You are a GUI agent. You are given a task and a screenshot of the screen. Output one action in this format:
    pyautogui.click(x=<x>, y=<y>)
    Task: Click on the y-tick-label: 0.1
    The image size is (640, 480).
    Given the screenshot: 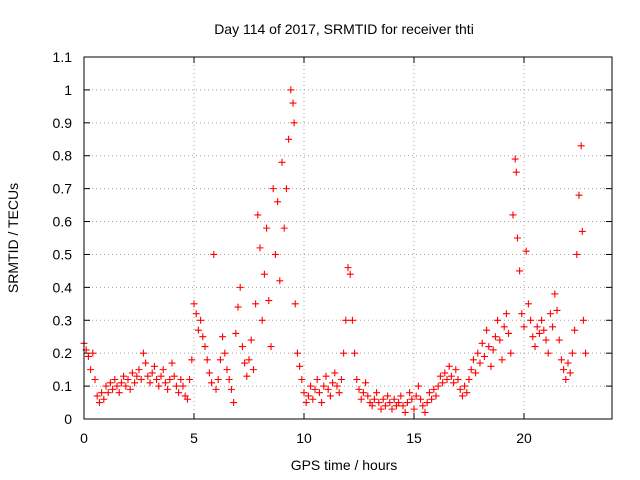 What is the action you would take?
    pyautogui.click(x=63, y=386)
    